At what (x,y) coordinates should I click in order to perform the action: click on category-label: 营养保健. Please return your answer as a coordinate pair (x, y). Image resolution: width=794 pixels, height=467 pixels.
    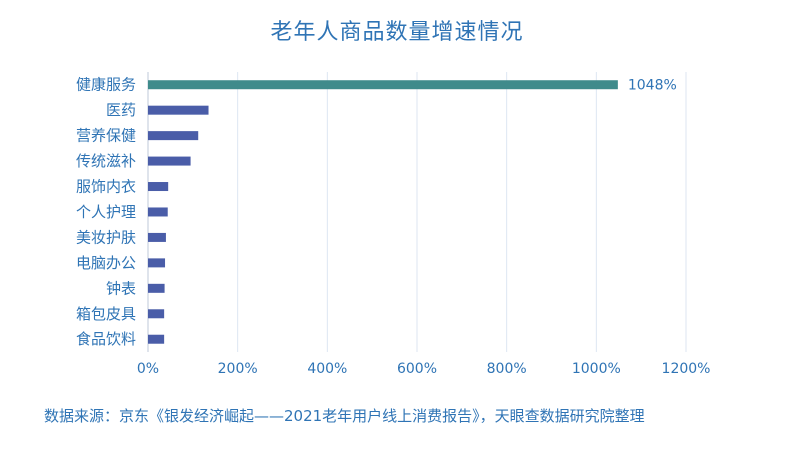
    Looking at the image, I should click on (106, 136).